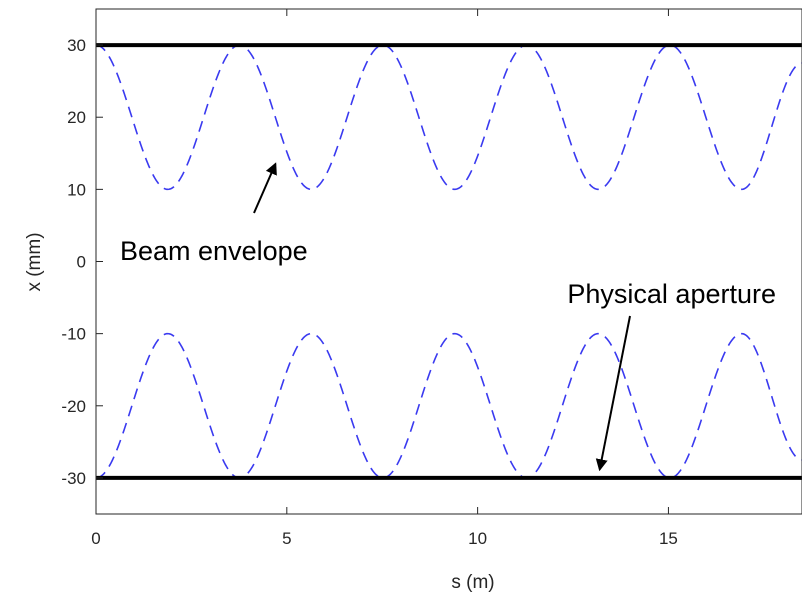 This screenshot has height=597, width=802. I want to click on x-tick-label: 5, so click(286, 538).